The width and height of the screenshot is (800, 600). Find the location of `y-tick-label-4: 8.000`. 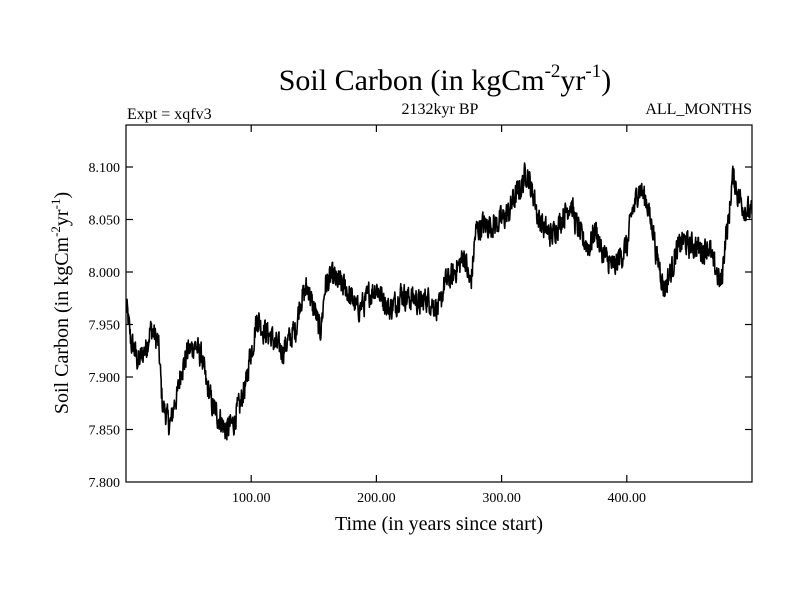

y-tick-label-4: 8.000 is located at coordinates (105, 273).